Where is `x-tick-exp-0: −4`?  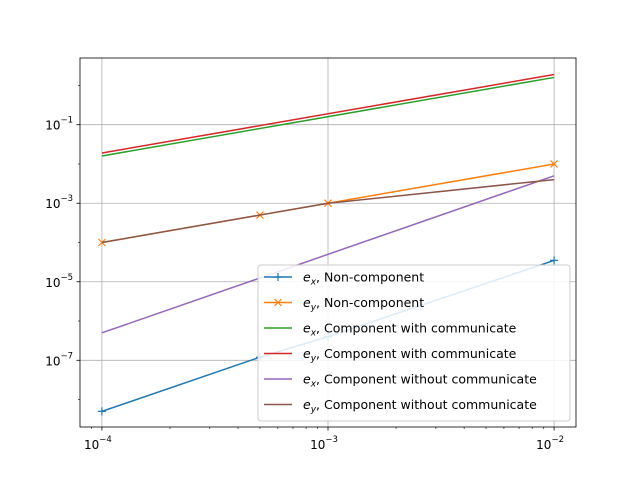
x-tick-exp-0: −4 is located at coordinates (105, 440).